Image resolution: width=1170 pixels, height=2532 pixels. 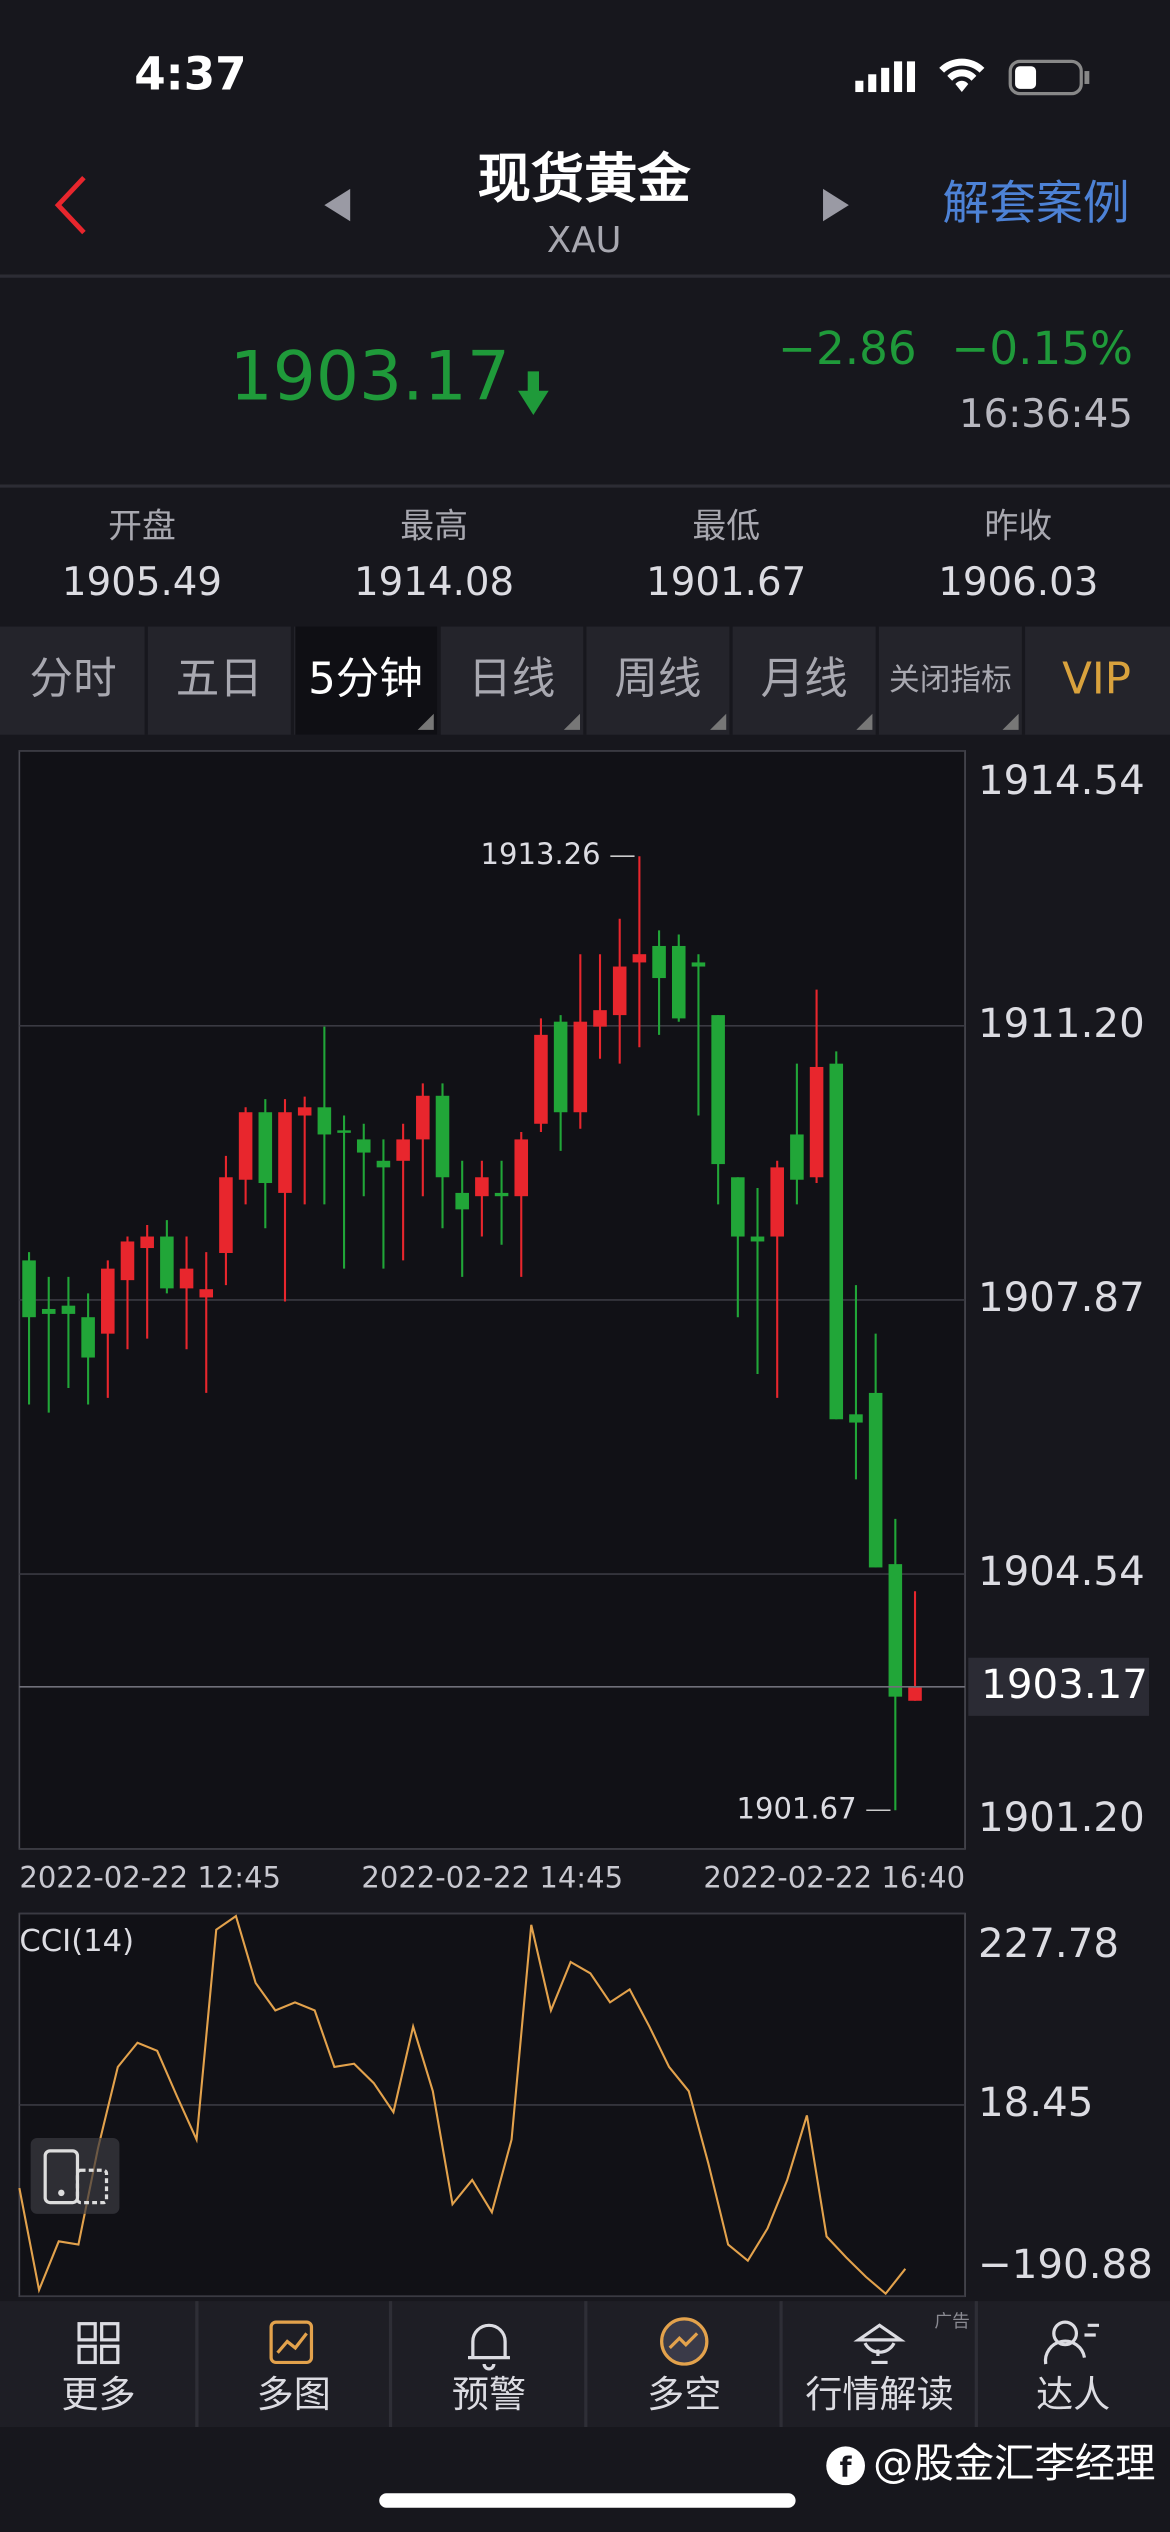 I want to click on nav-dividers, so click(x=586, y=2364).